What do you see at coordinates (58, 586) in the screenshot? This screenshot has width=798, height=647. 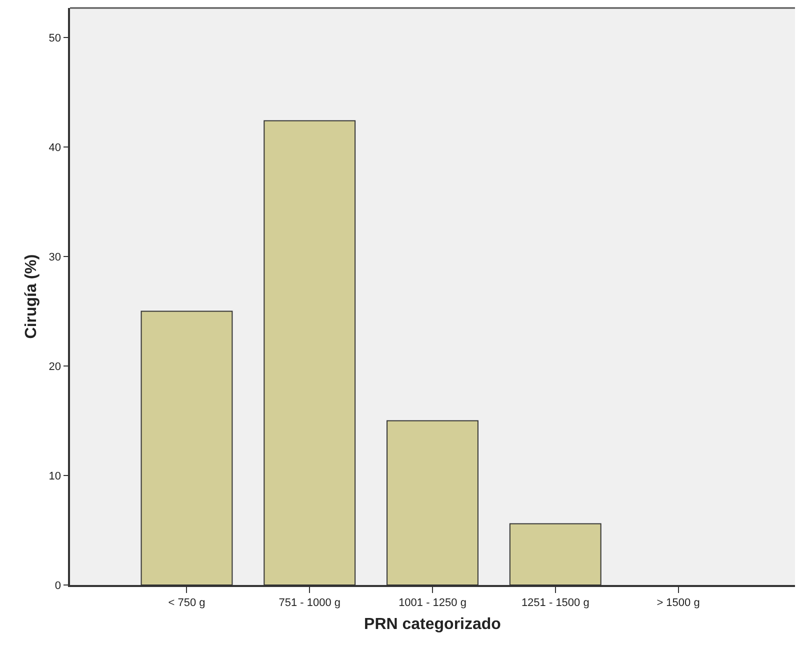 I see `y-tick-label: 0` at bounding box center [58, 586].